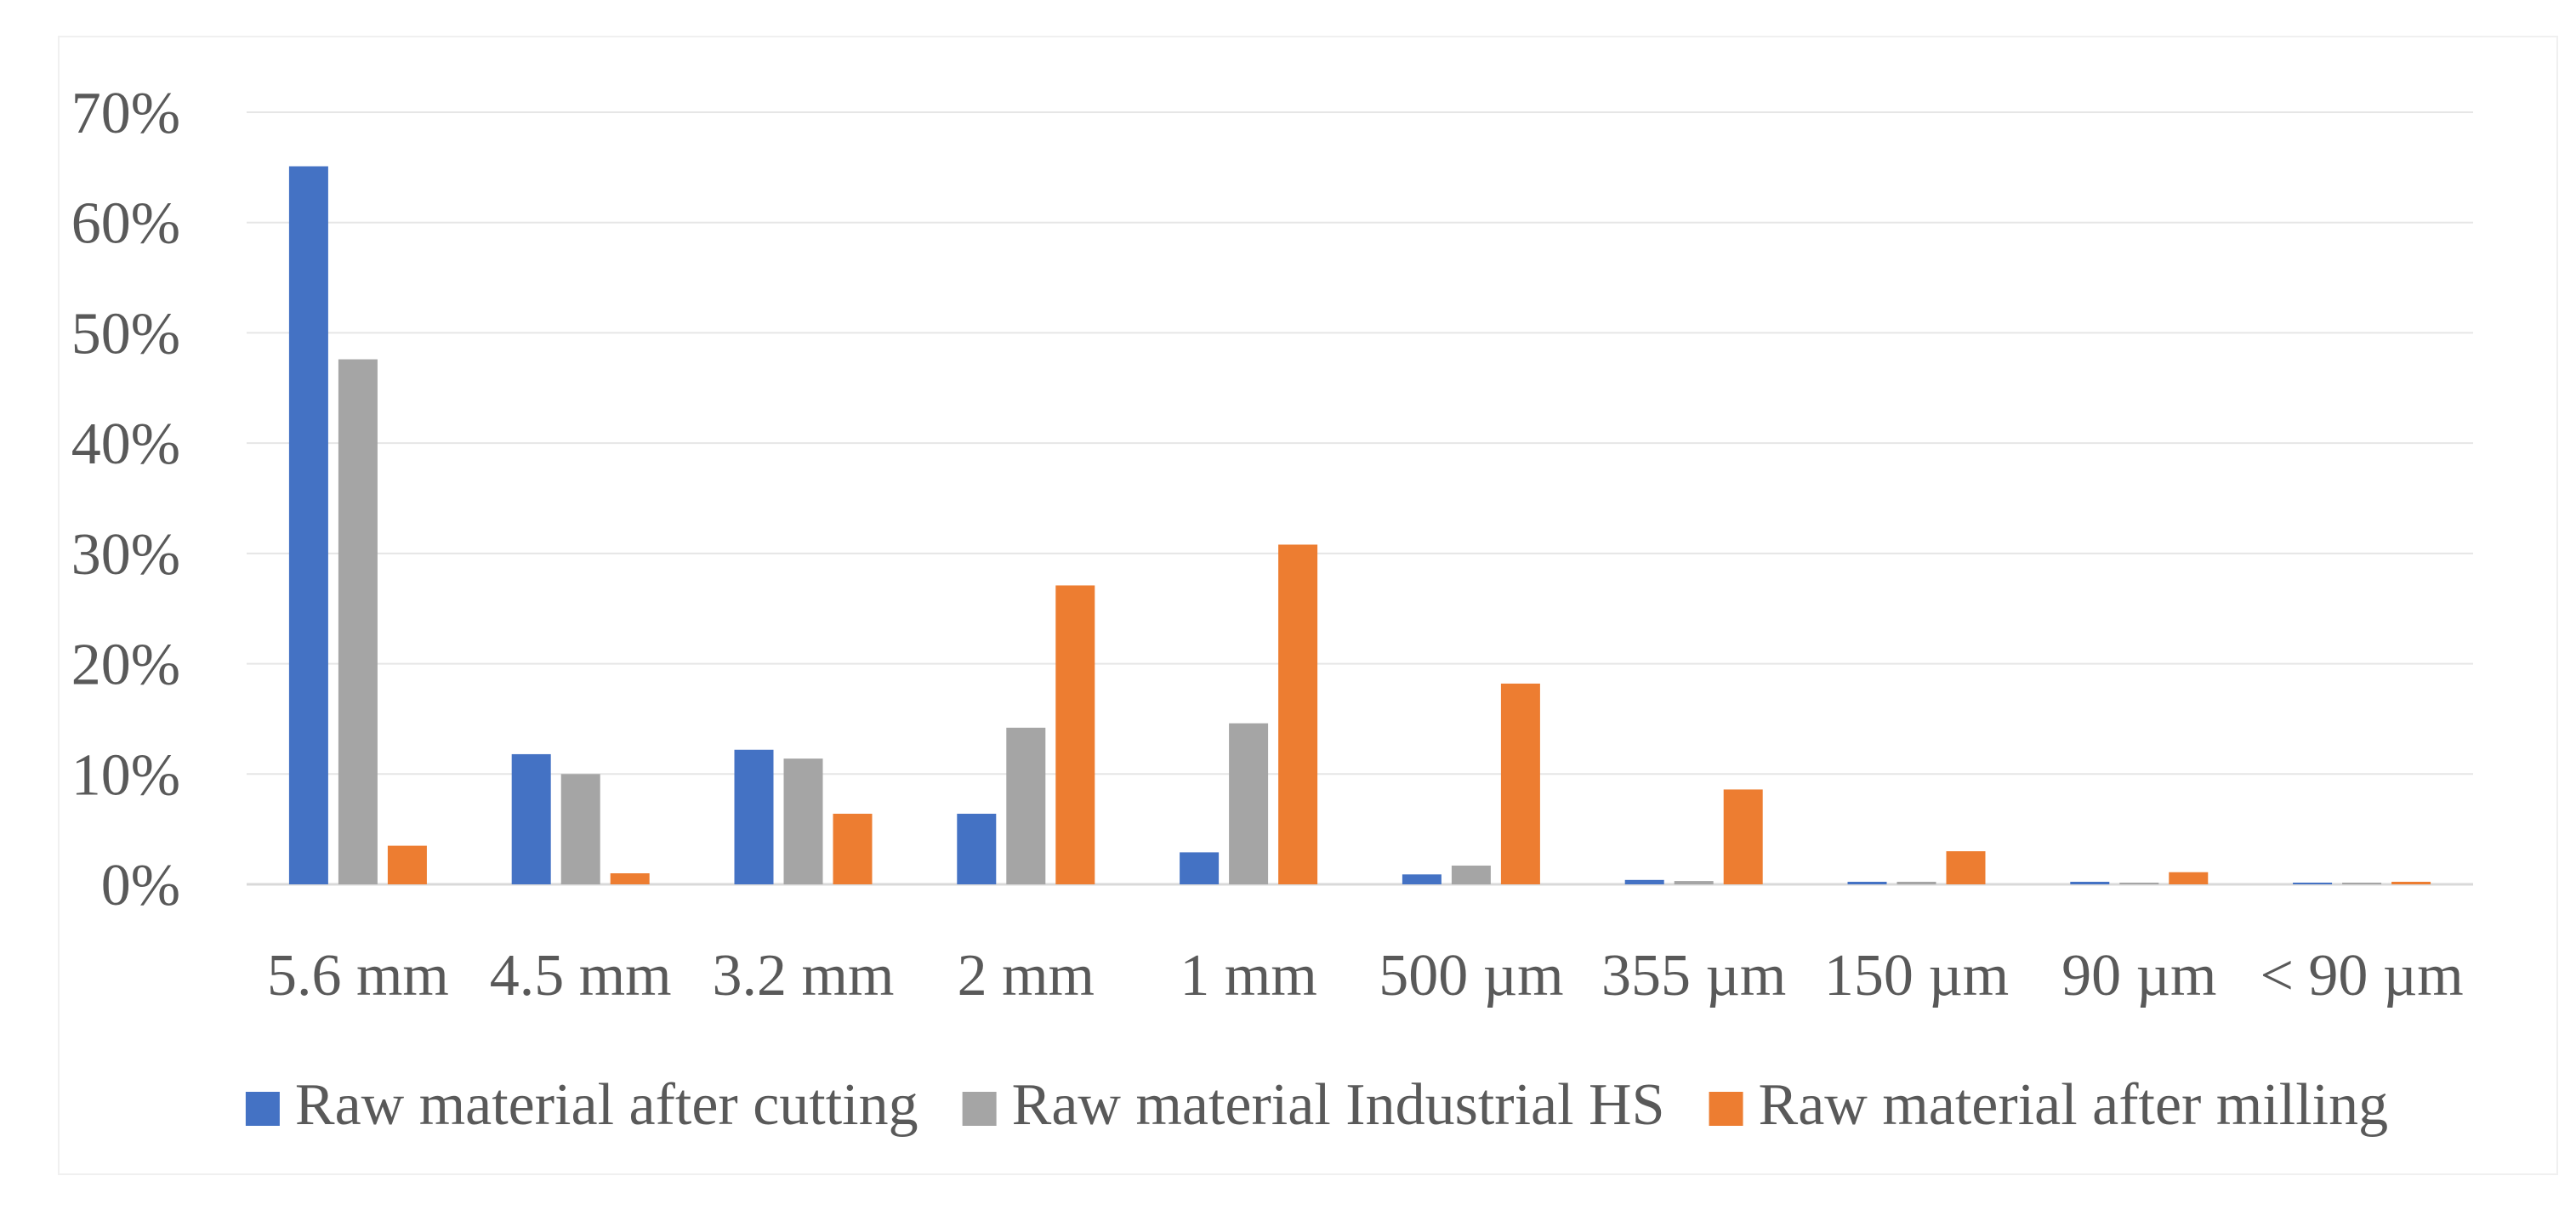 The image size is (2576, 1210). Describe the element at coordinates (125, 555) in the screenshot. I see `y-tick-label: 30%` at that location.